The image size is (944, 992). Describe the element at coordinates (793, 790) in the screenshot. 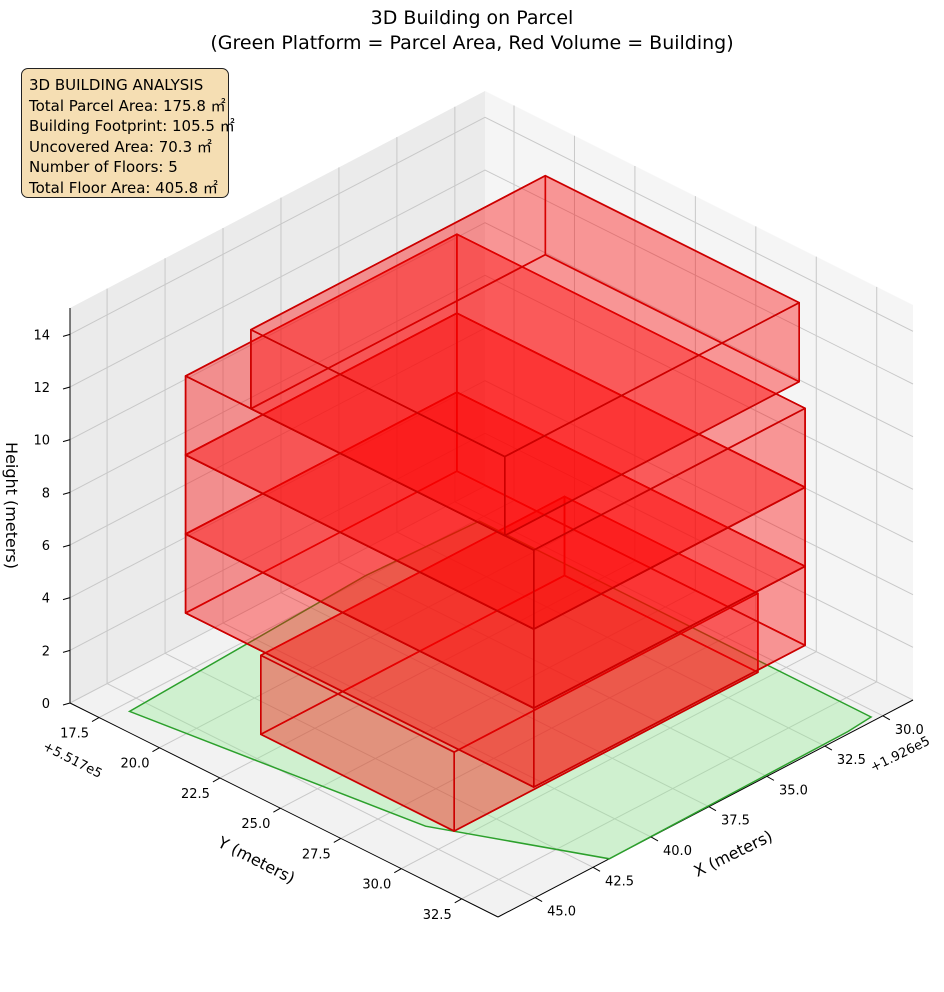

I see `x-tick-label-2: 35.0` at that location.